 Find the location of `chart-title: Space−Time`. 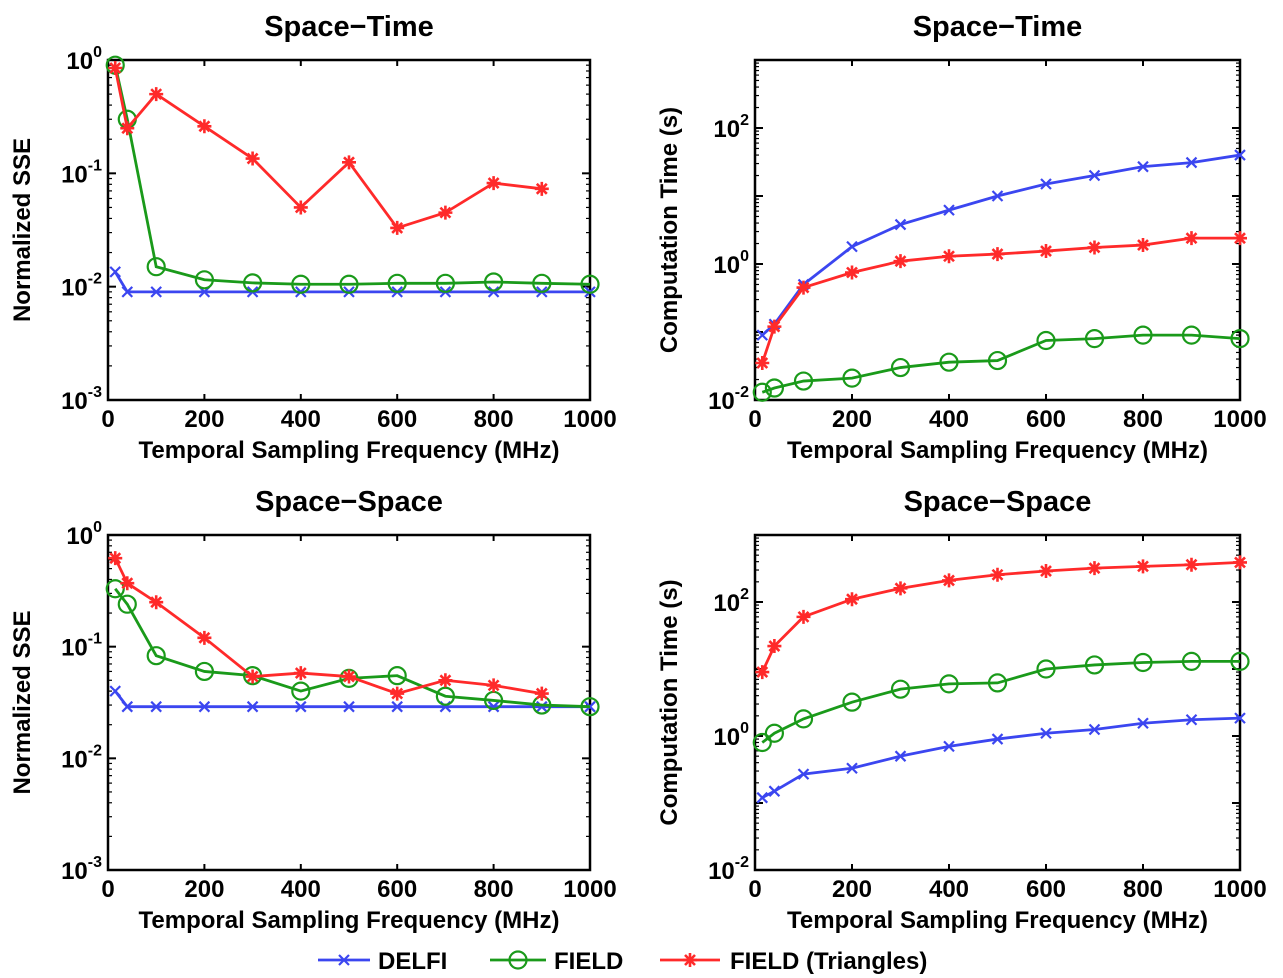

chart-title: Space−Time is located at coordinates (349, 27).